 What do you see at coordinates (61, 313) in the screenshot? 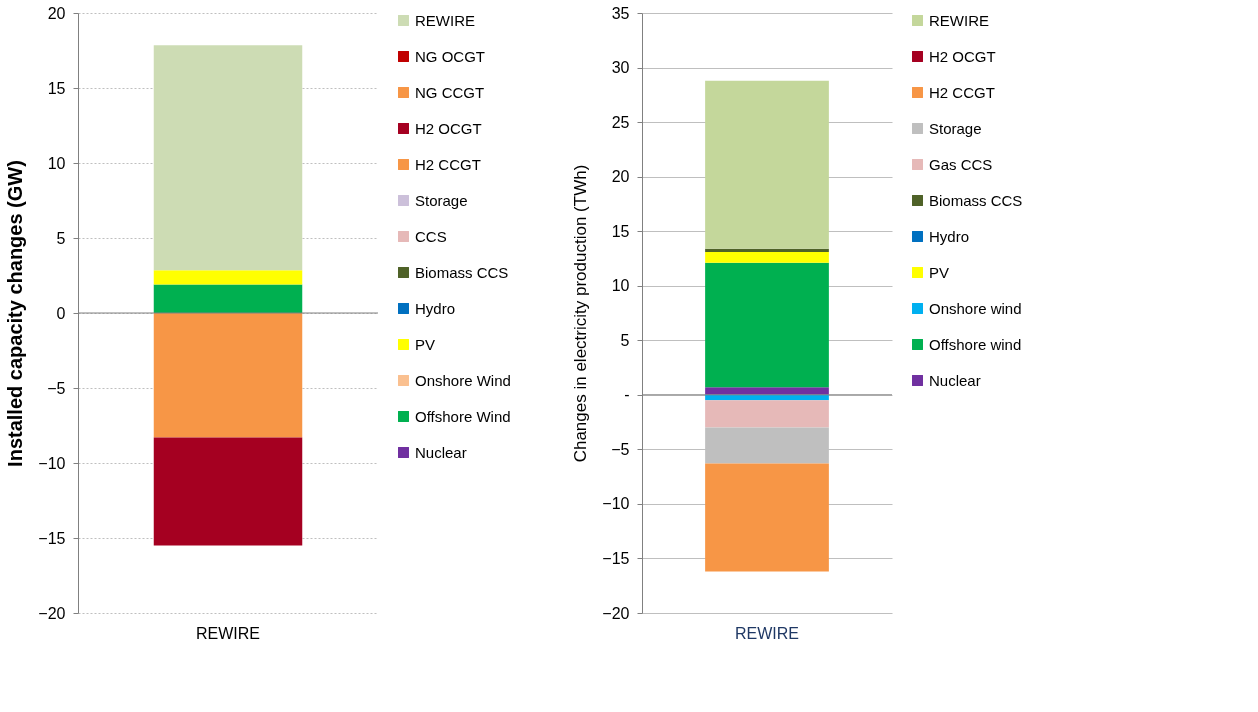
I see `y-tick-label: 0` at bounding box center [61, 313].